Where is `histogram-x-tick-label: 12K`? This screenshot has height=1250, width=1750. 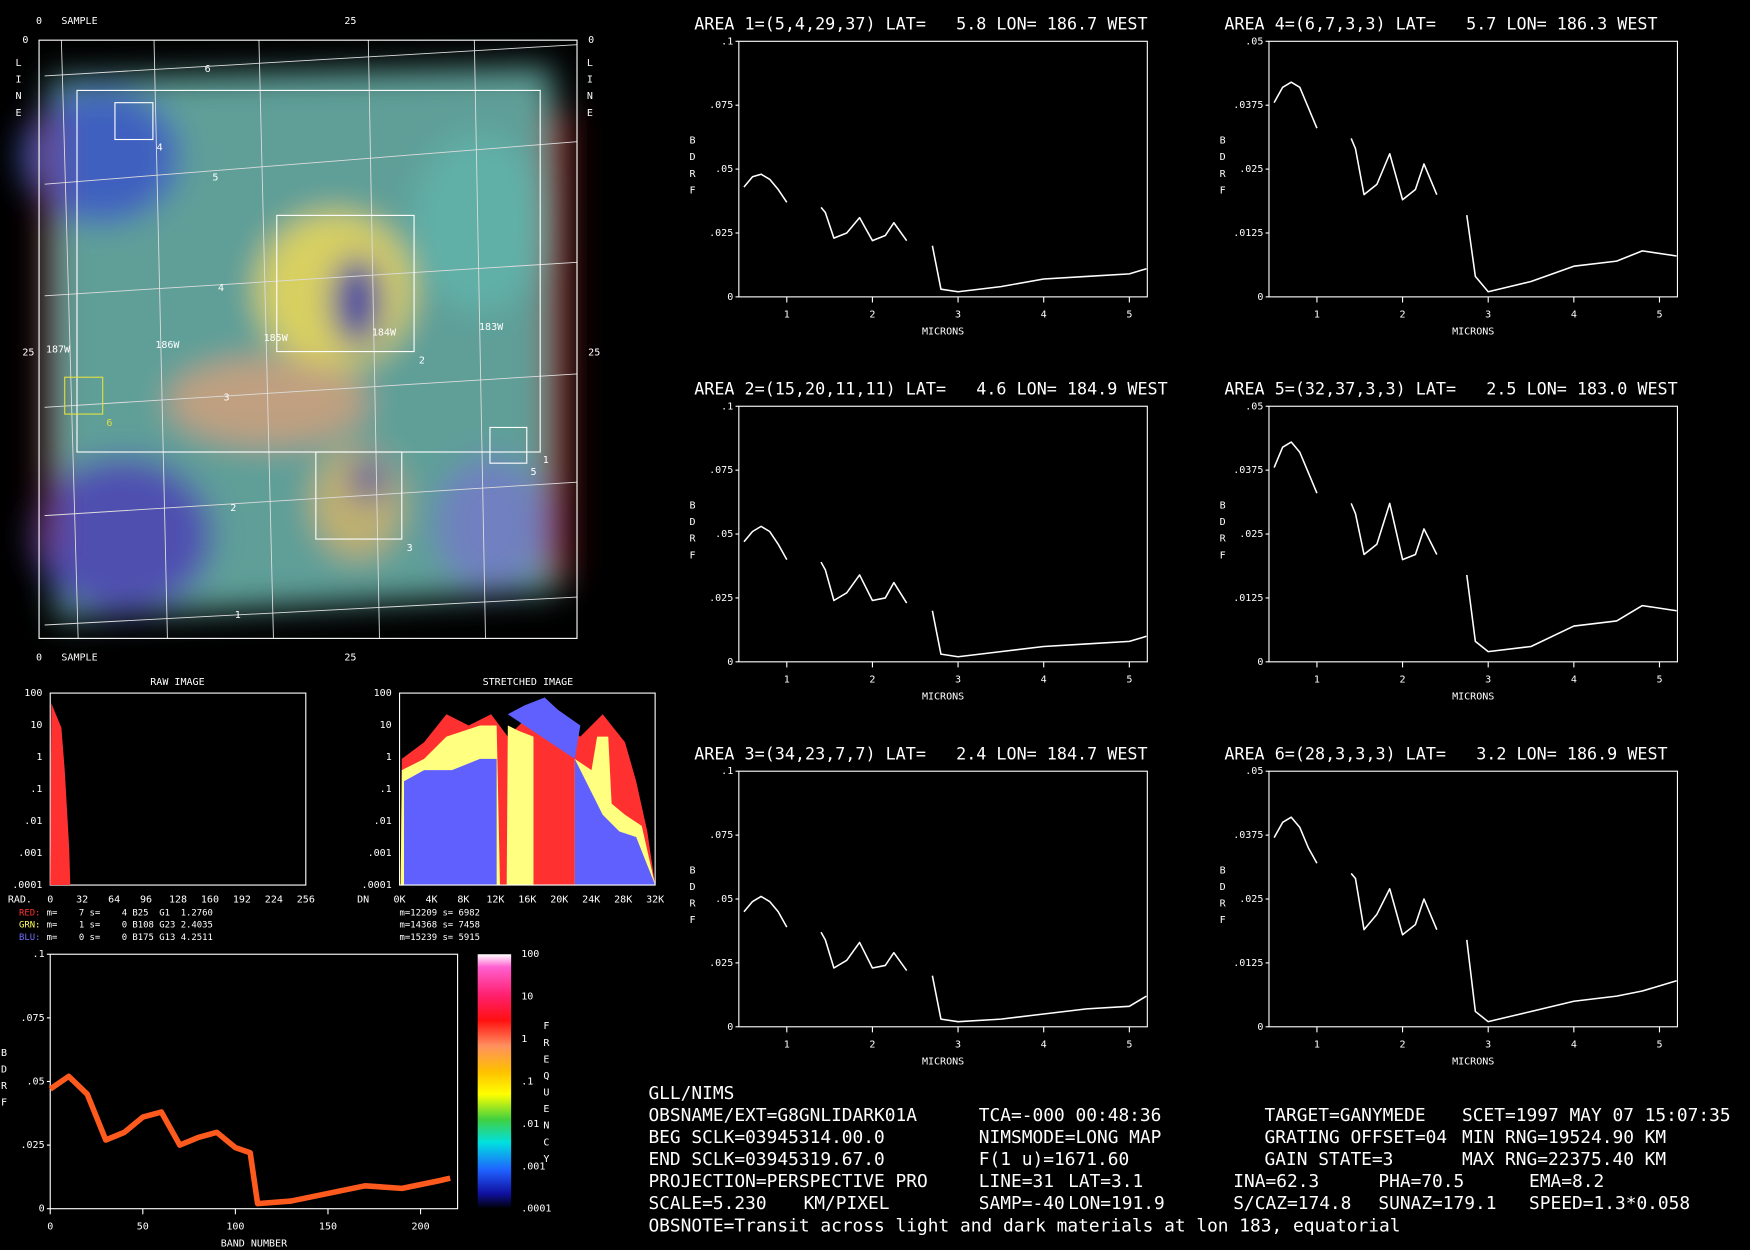 histogram-x-tick-label: 12K is located at coordinates (495, 900).